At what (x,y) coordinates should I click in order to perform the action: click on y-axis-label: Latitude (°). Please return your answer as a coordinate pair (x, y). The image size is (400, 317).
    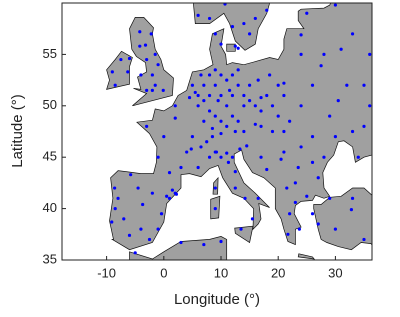
    Looking at the image, I should click on (17, 131).